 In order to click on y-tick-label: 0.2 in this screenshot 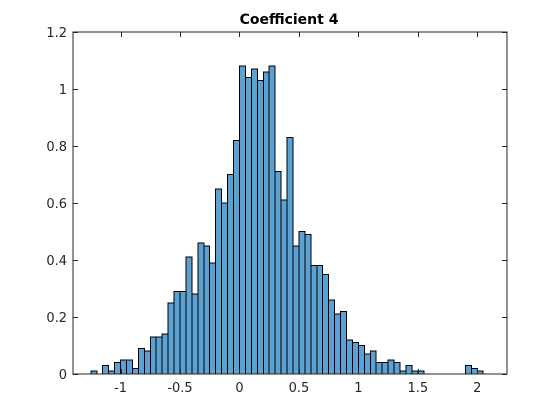, I will do `click(56, 318)`.